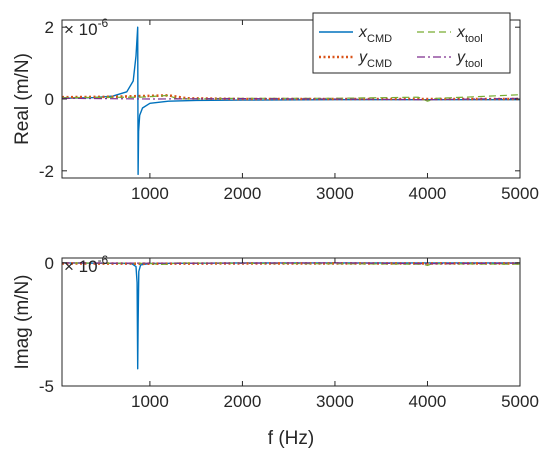  Describe the element at coordinates (86, 27) in the screenshot. I see `real-multiplier: × 10⁻⁶` at that location.